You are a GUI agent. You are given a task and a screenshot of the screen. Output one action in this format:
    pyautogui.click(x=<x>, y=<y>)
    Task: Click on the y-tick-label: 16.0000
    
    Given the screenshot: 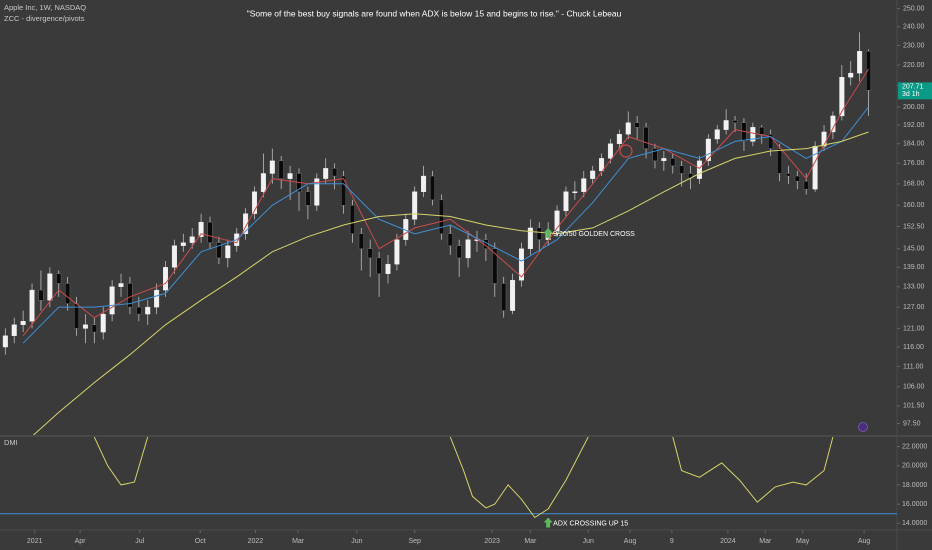 What is the action you would take?
    pyautogui.click(x=914, y=504)
    